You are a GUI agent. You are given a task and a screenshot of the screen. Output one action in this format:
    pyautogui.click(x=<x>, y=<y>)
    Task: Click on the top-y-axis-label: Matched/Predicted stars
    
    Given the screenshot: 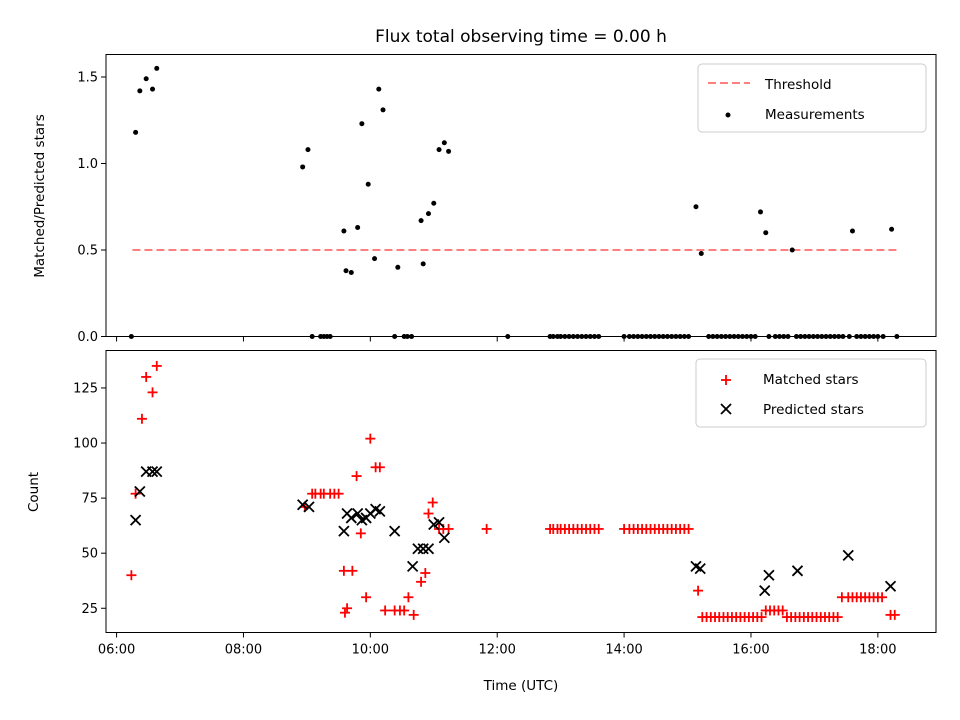 What is the action you would take?
    pyautogui.click(x=40, y=195)
    